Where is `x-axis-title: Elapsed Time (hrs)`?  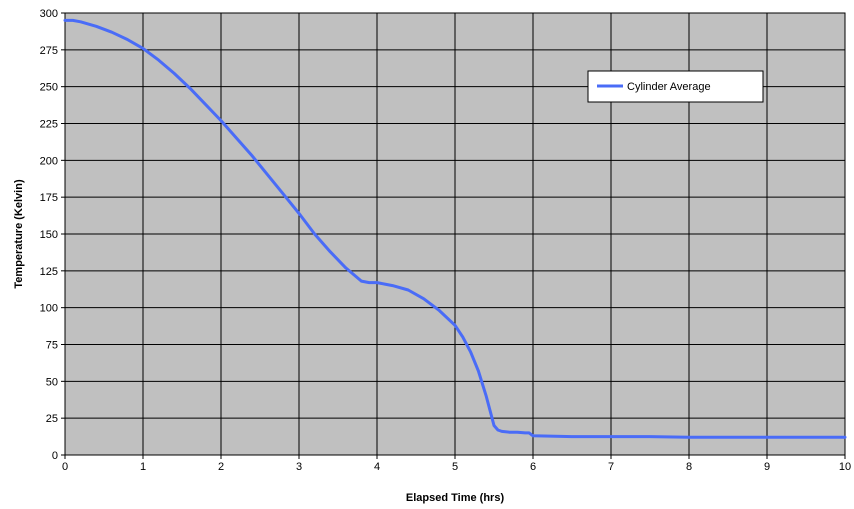 x-axis-title: Elapsed Time (hrs) is located at coordinates (455, 498).